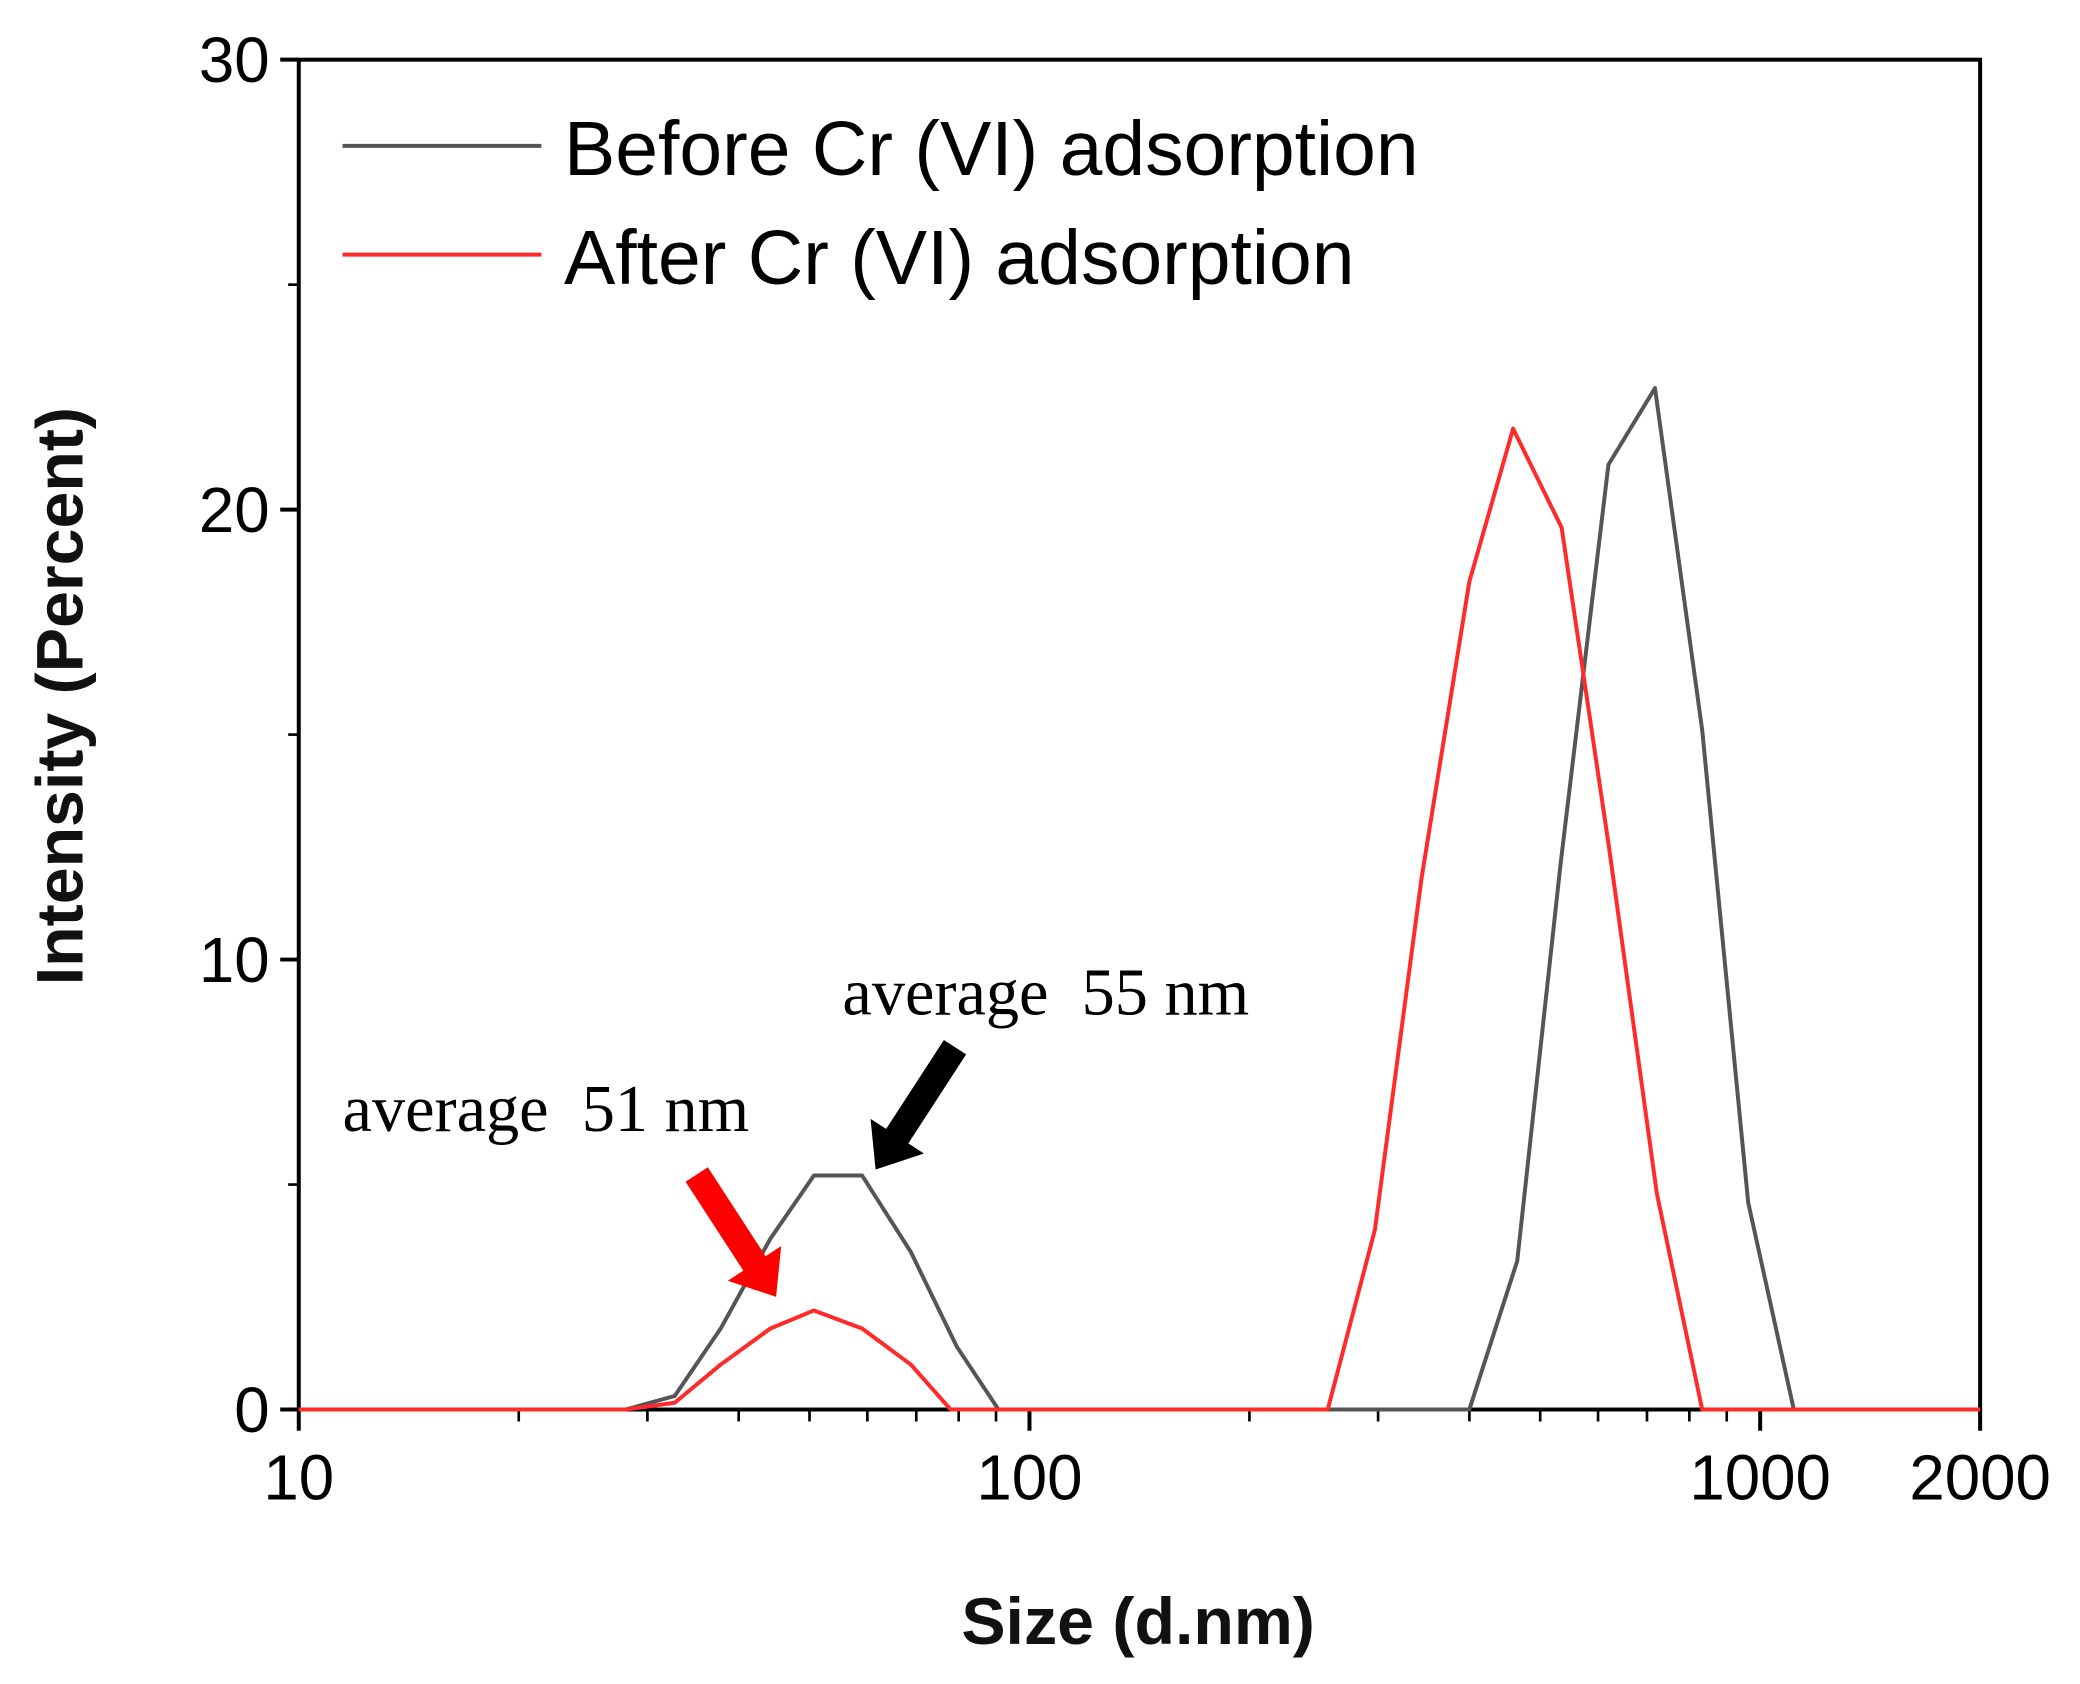 This screenshot has width=2080, height=1684. What do you see at coordinates (1029, 1478) in the screenshot?
I see `x-tick-label: 100` at bounding box center [1029, 1478].